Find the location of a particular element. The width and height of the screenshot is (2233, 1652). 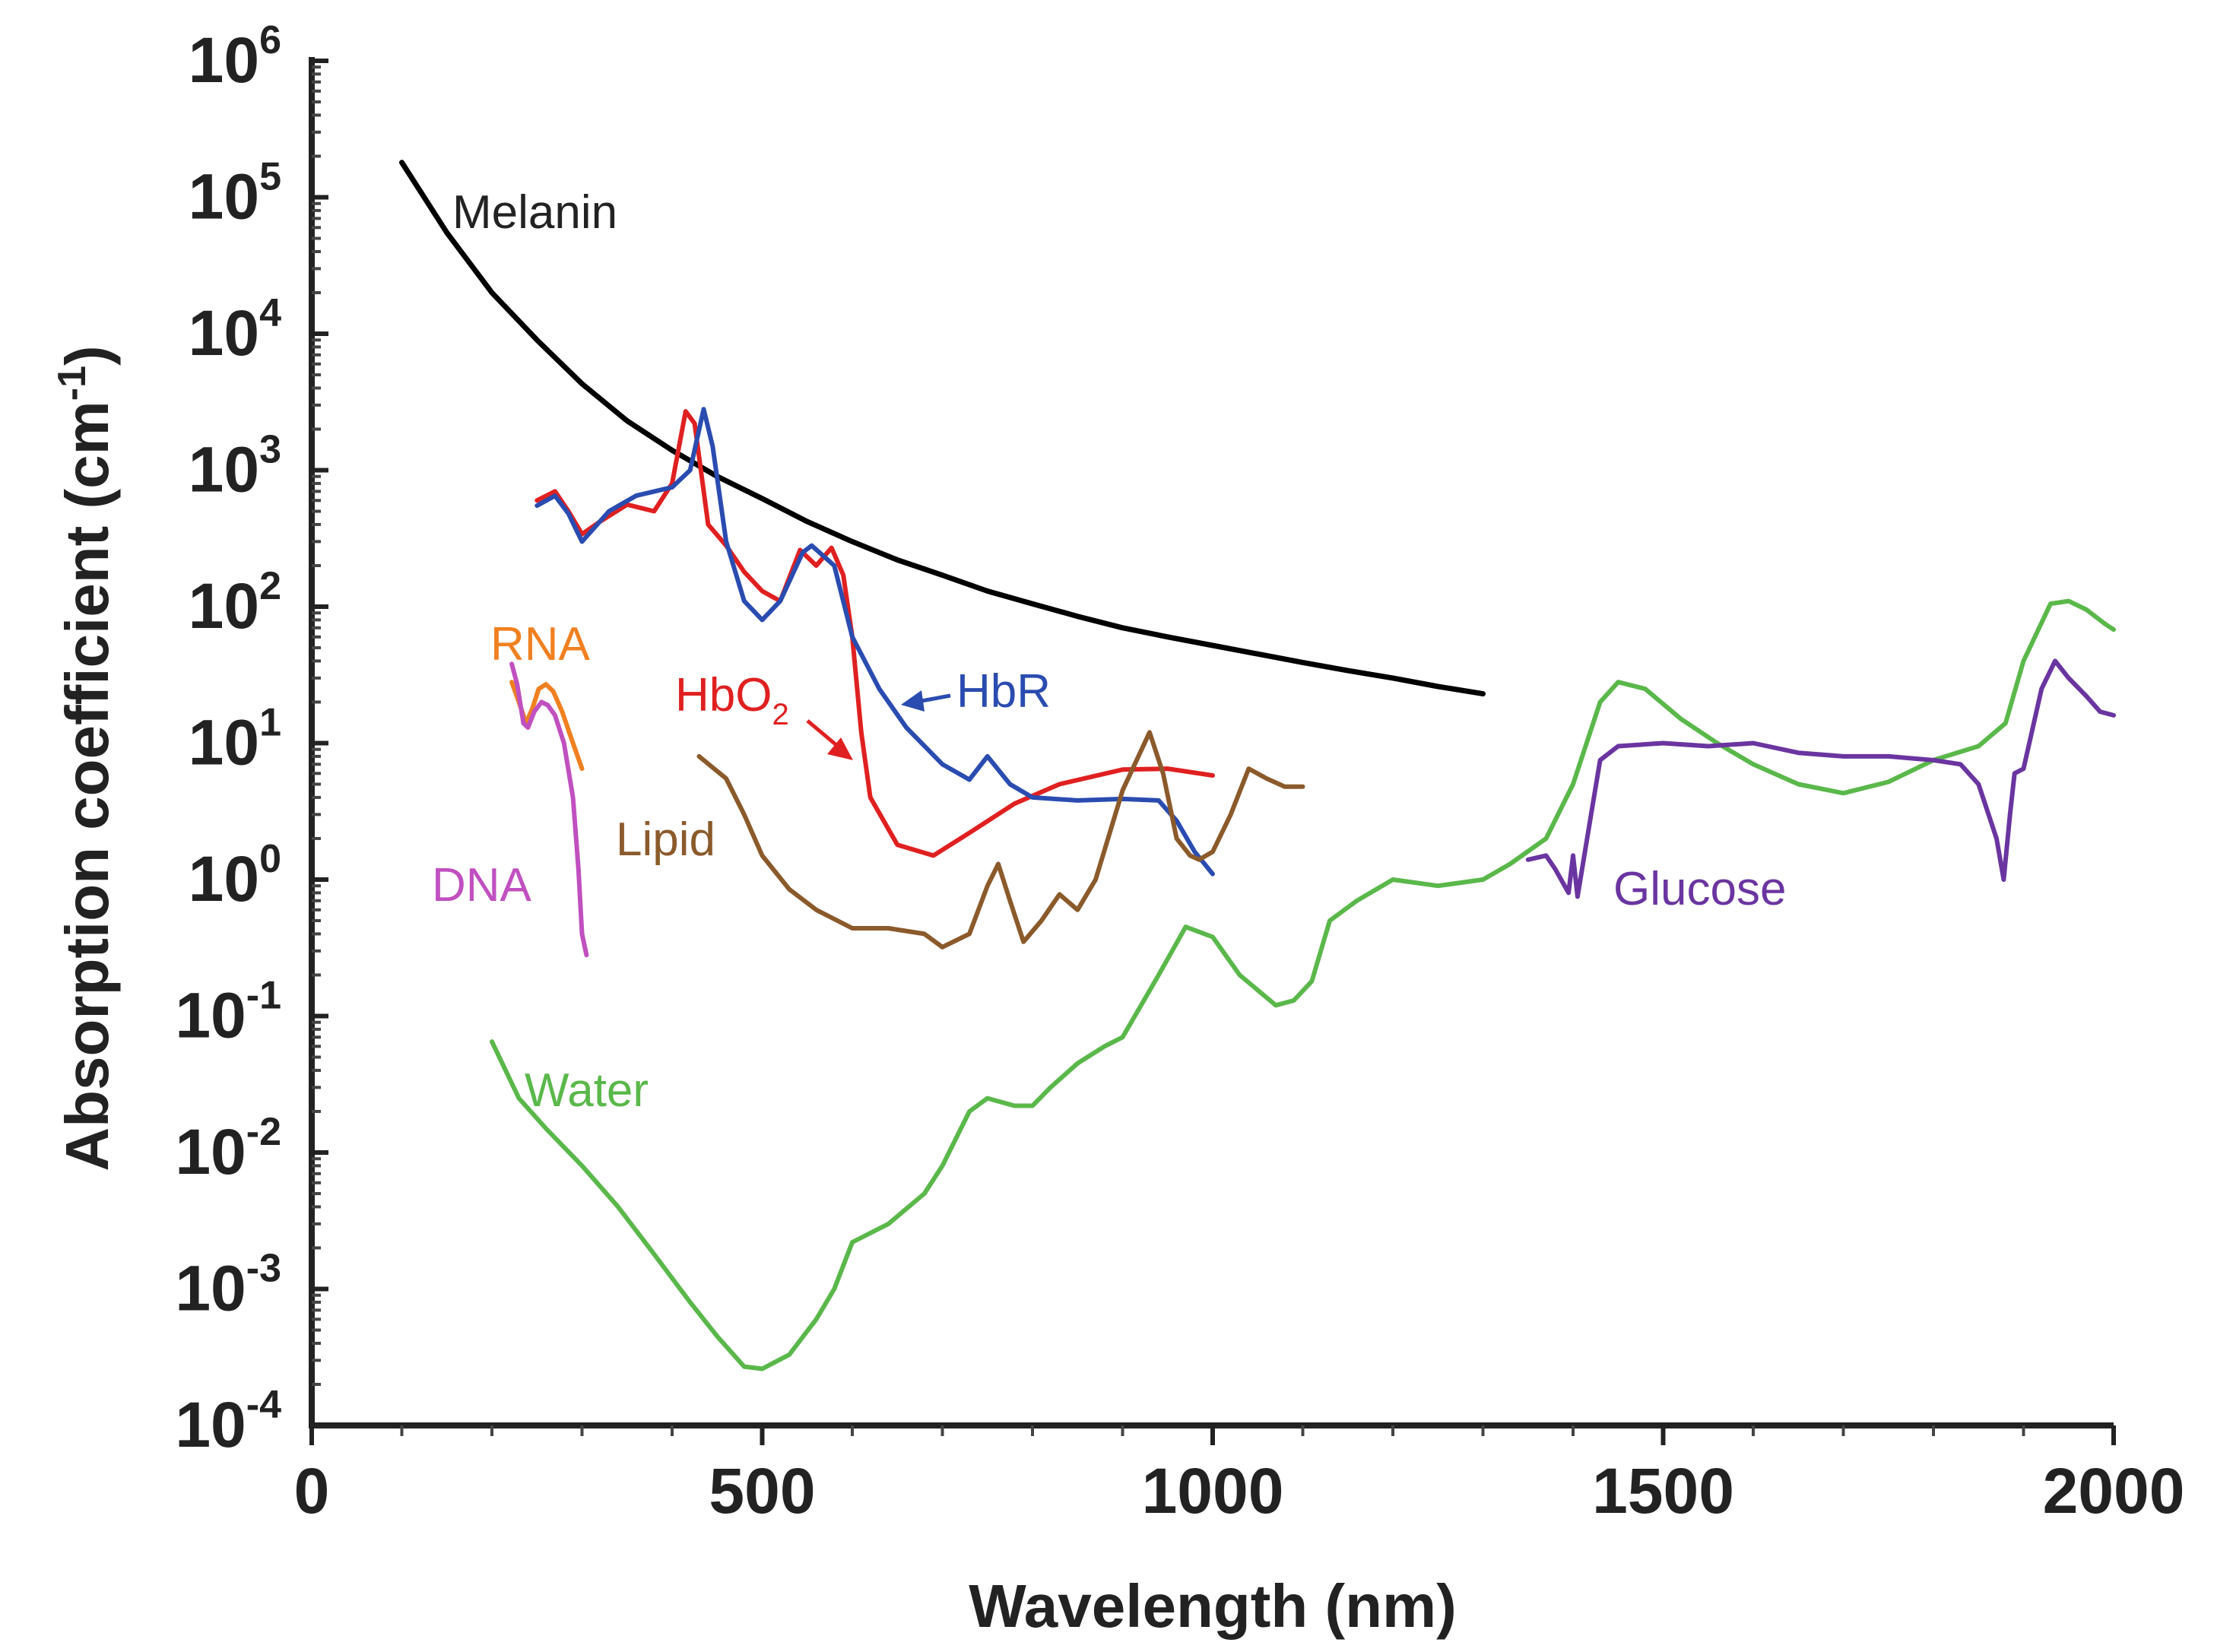

series-label-text: Melanin is located at coordinates (534, 212).